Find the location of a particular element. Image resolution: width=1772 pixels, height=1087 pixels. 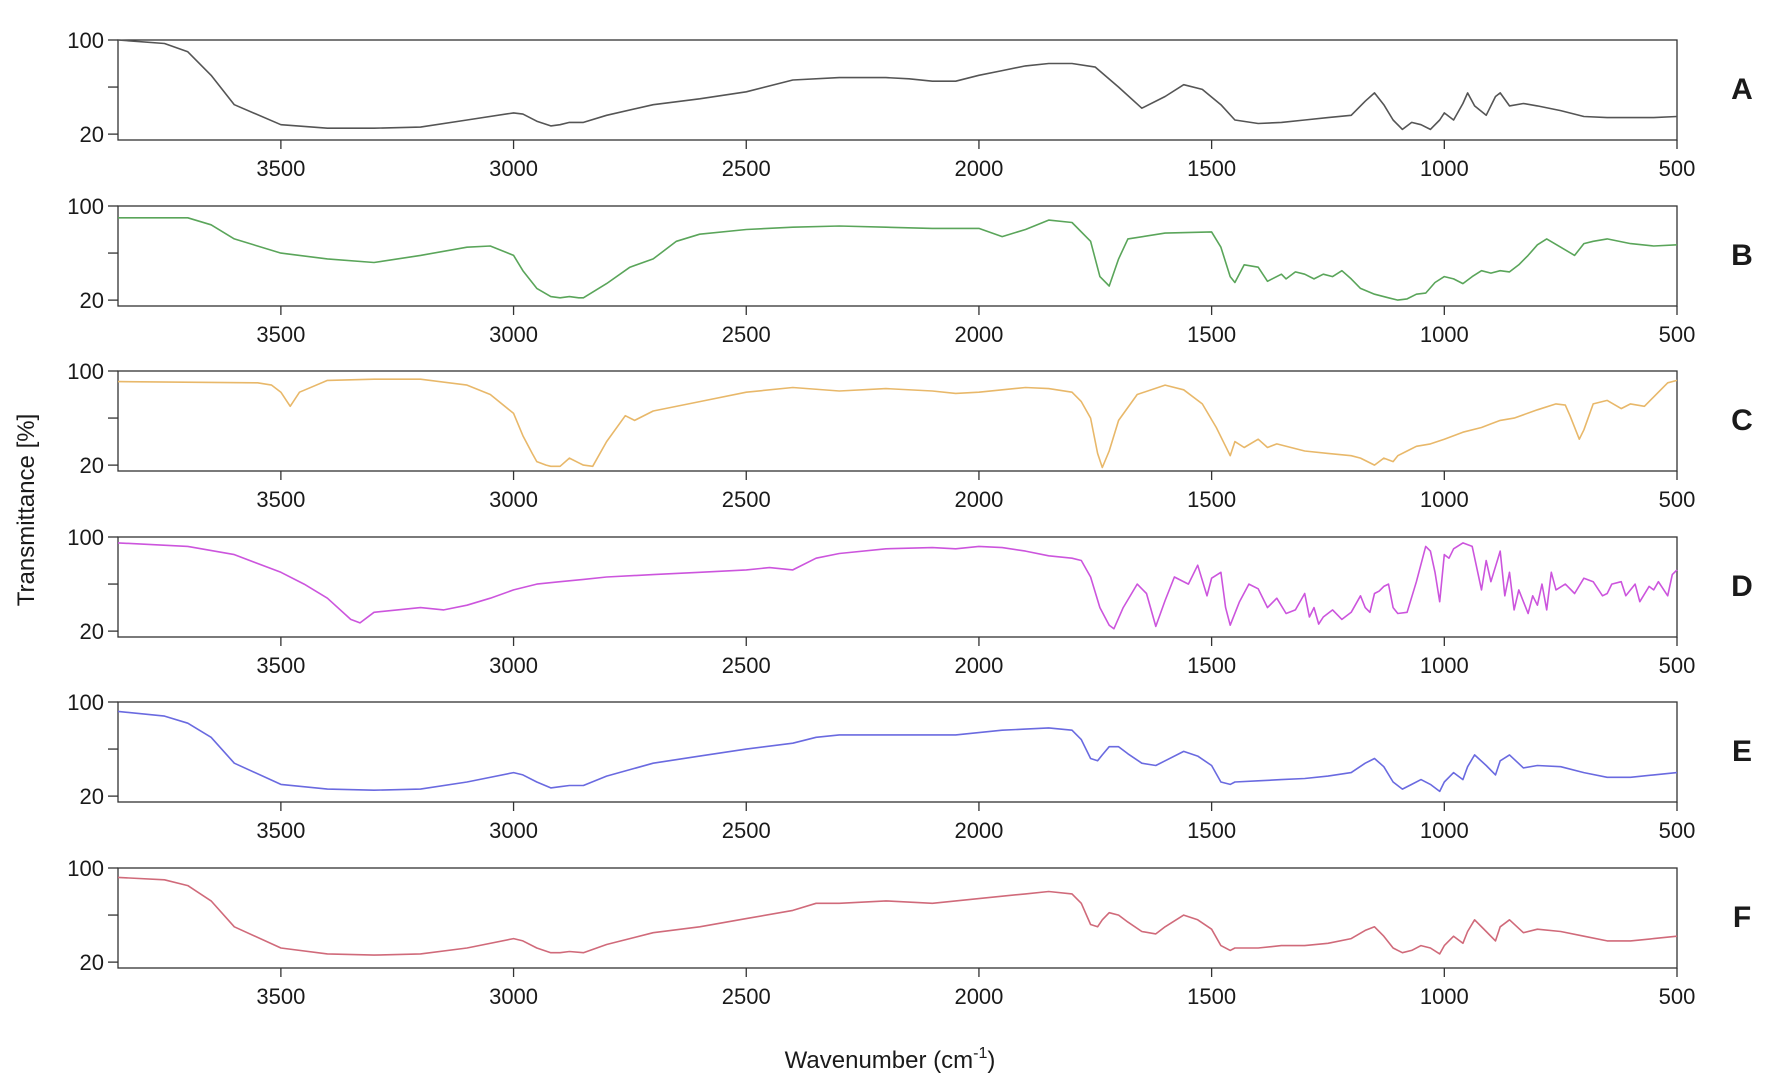

panel-a: 100 20 3500 3000 2500 2000 1500 1000 500 A is located at coordinates (910, 104).